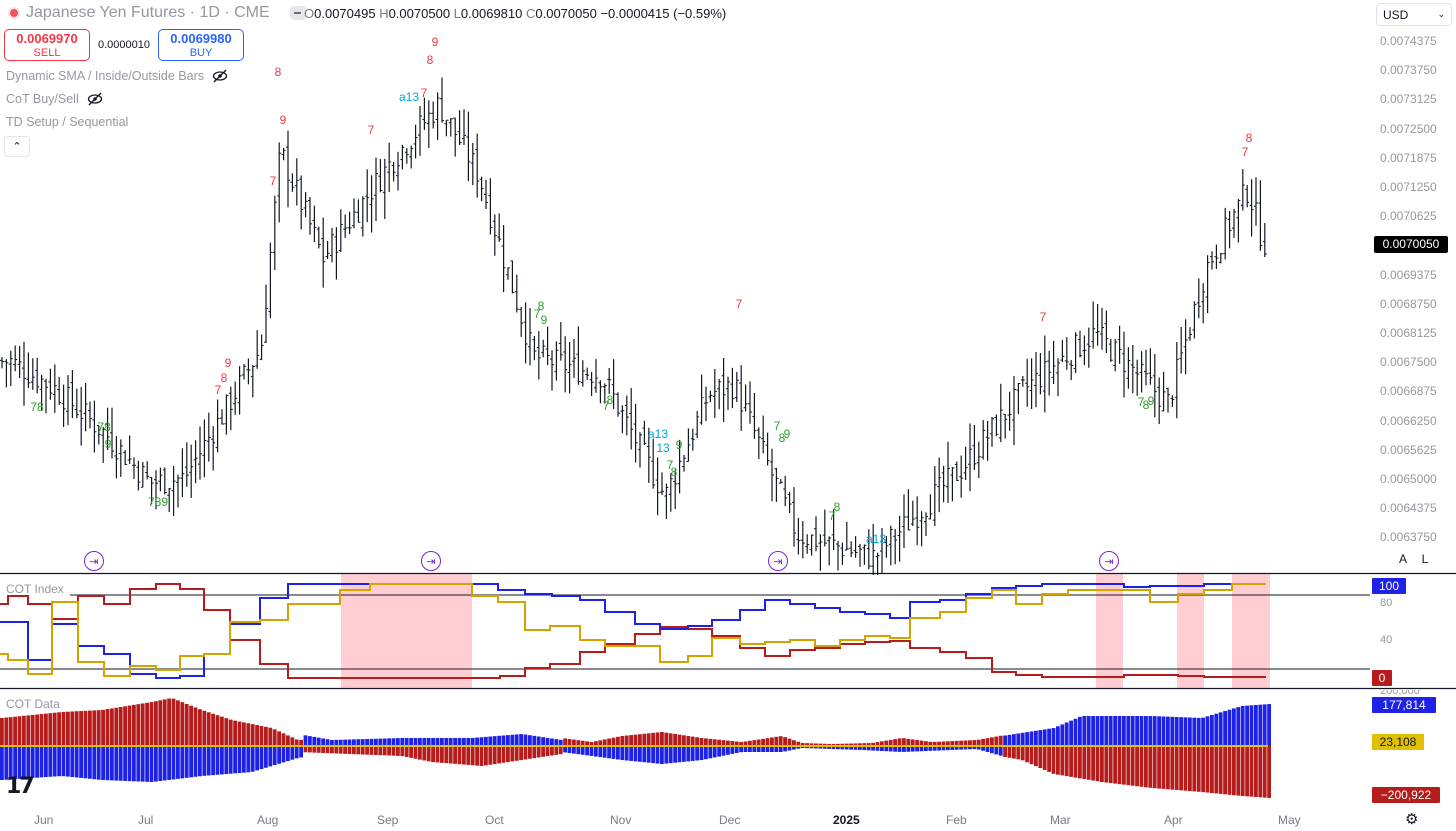  What do you see at coordinates (430, 60) in the screenshot?
I see `td-sequential-label: 8` at bounding box center [430, 60].